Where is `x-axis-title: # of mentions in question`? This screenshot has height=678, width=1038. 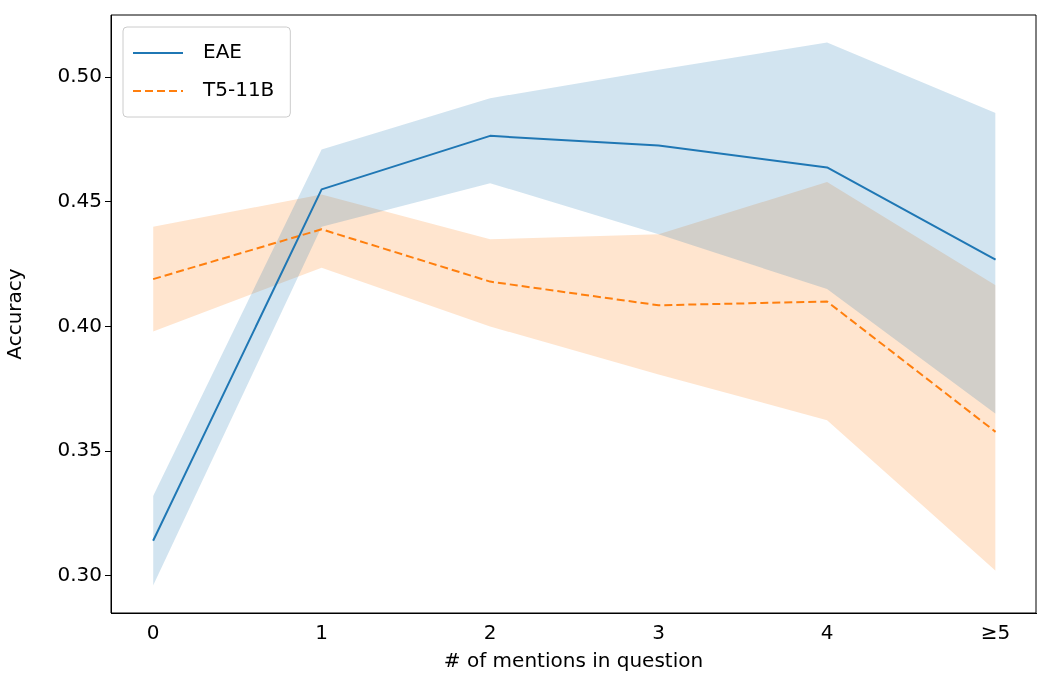
x-axis-title: # of mentions in question is located at coordinates (573, 660).